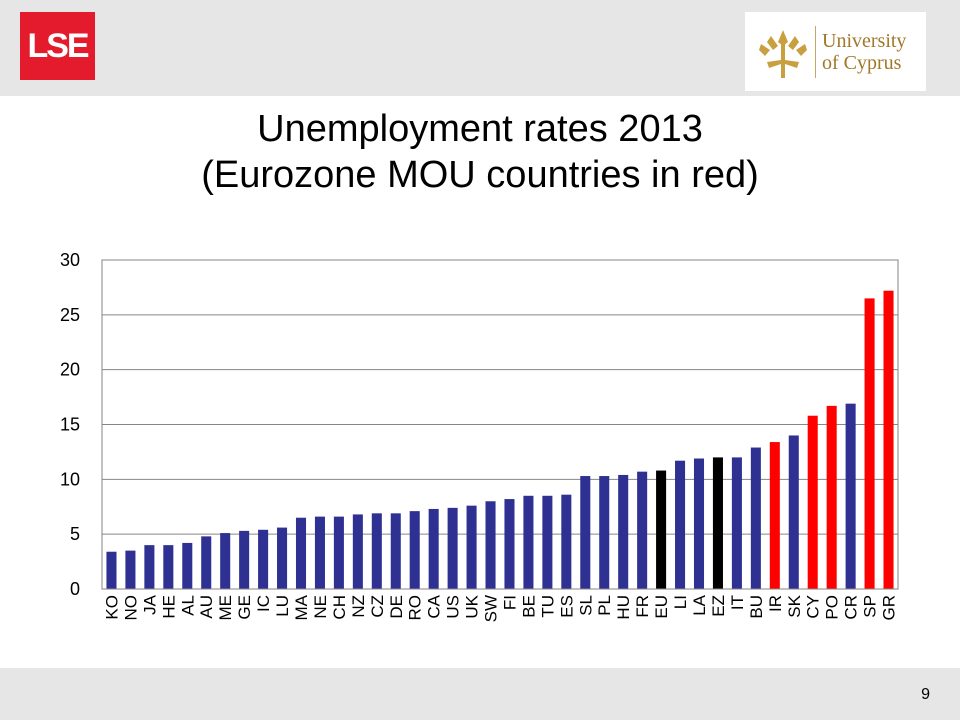 This screenshot has width=960, height=720. I want to click on footer-band, so click(480, 694).